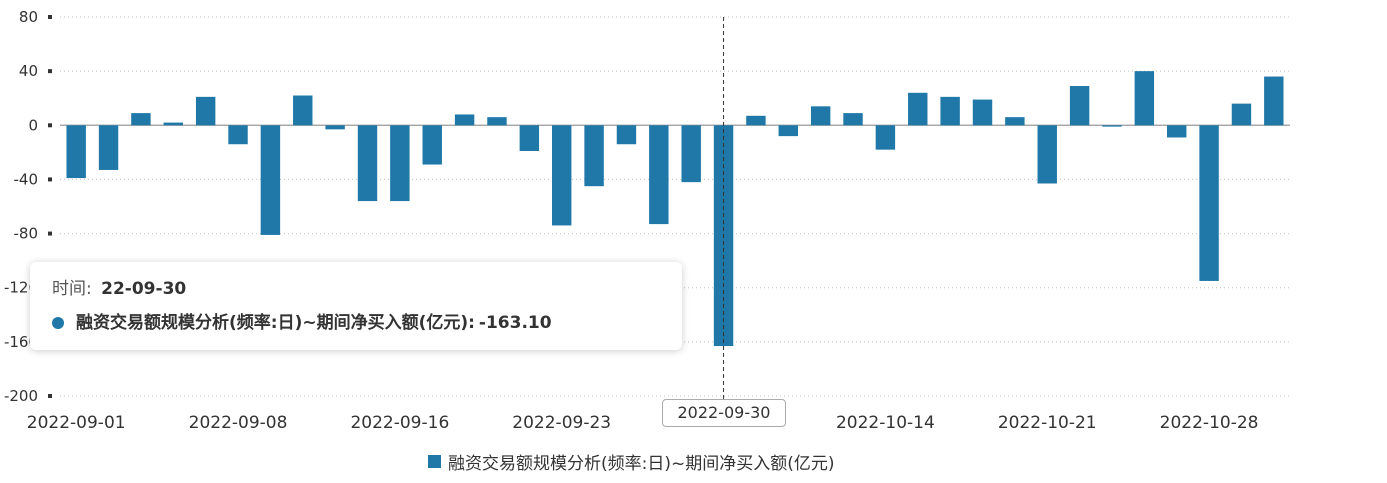 The width and height of the screenshot is (1387, 483). I want to click on hover-x-label: 2022-09-30, so click(724, 413).